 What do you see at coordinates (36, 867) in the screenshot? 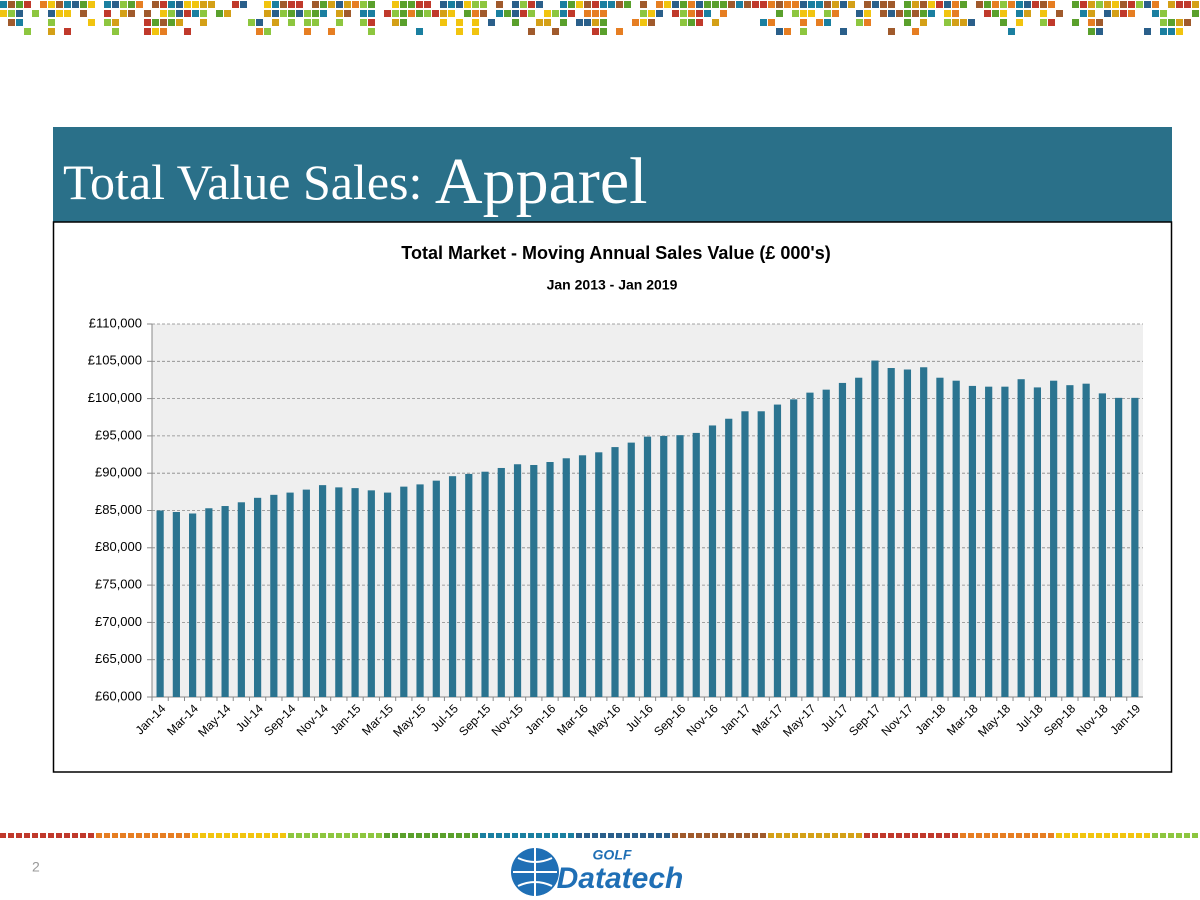
I see `page-number: 2` at bounding box center [36, 867].